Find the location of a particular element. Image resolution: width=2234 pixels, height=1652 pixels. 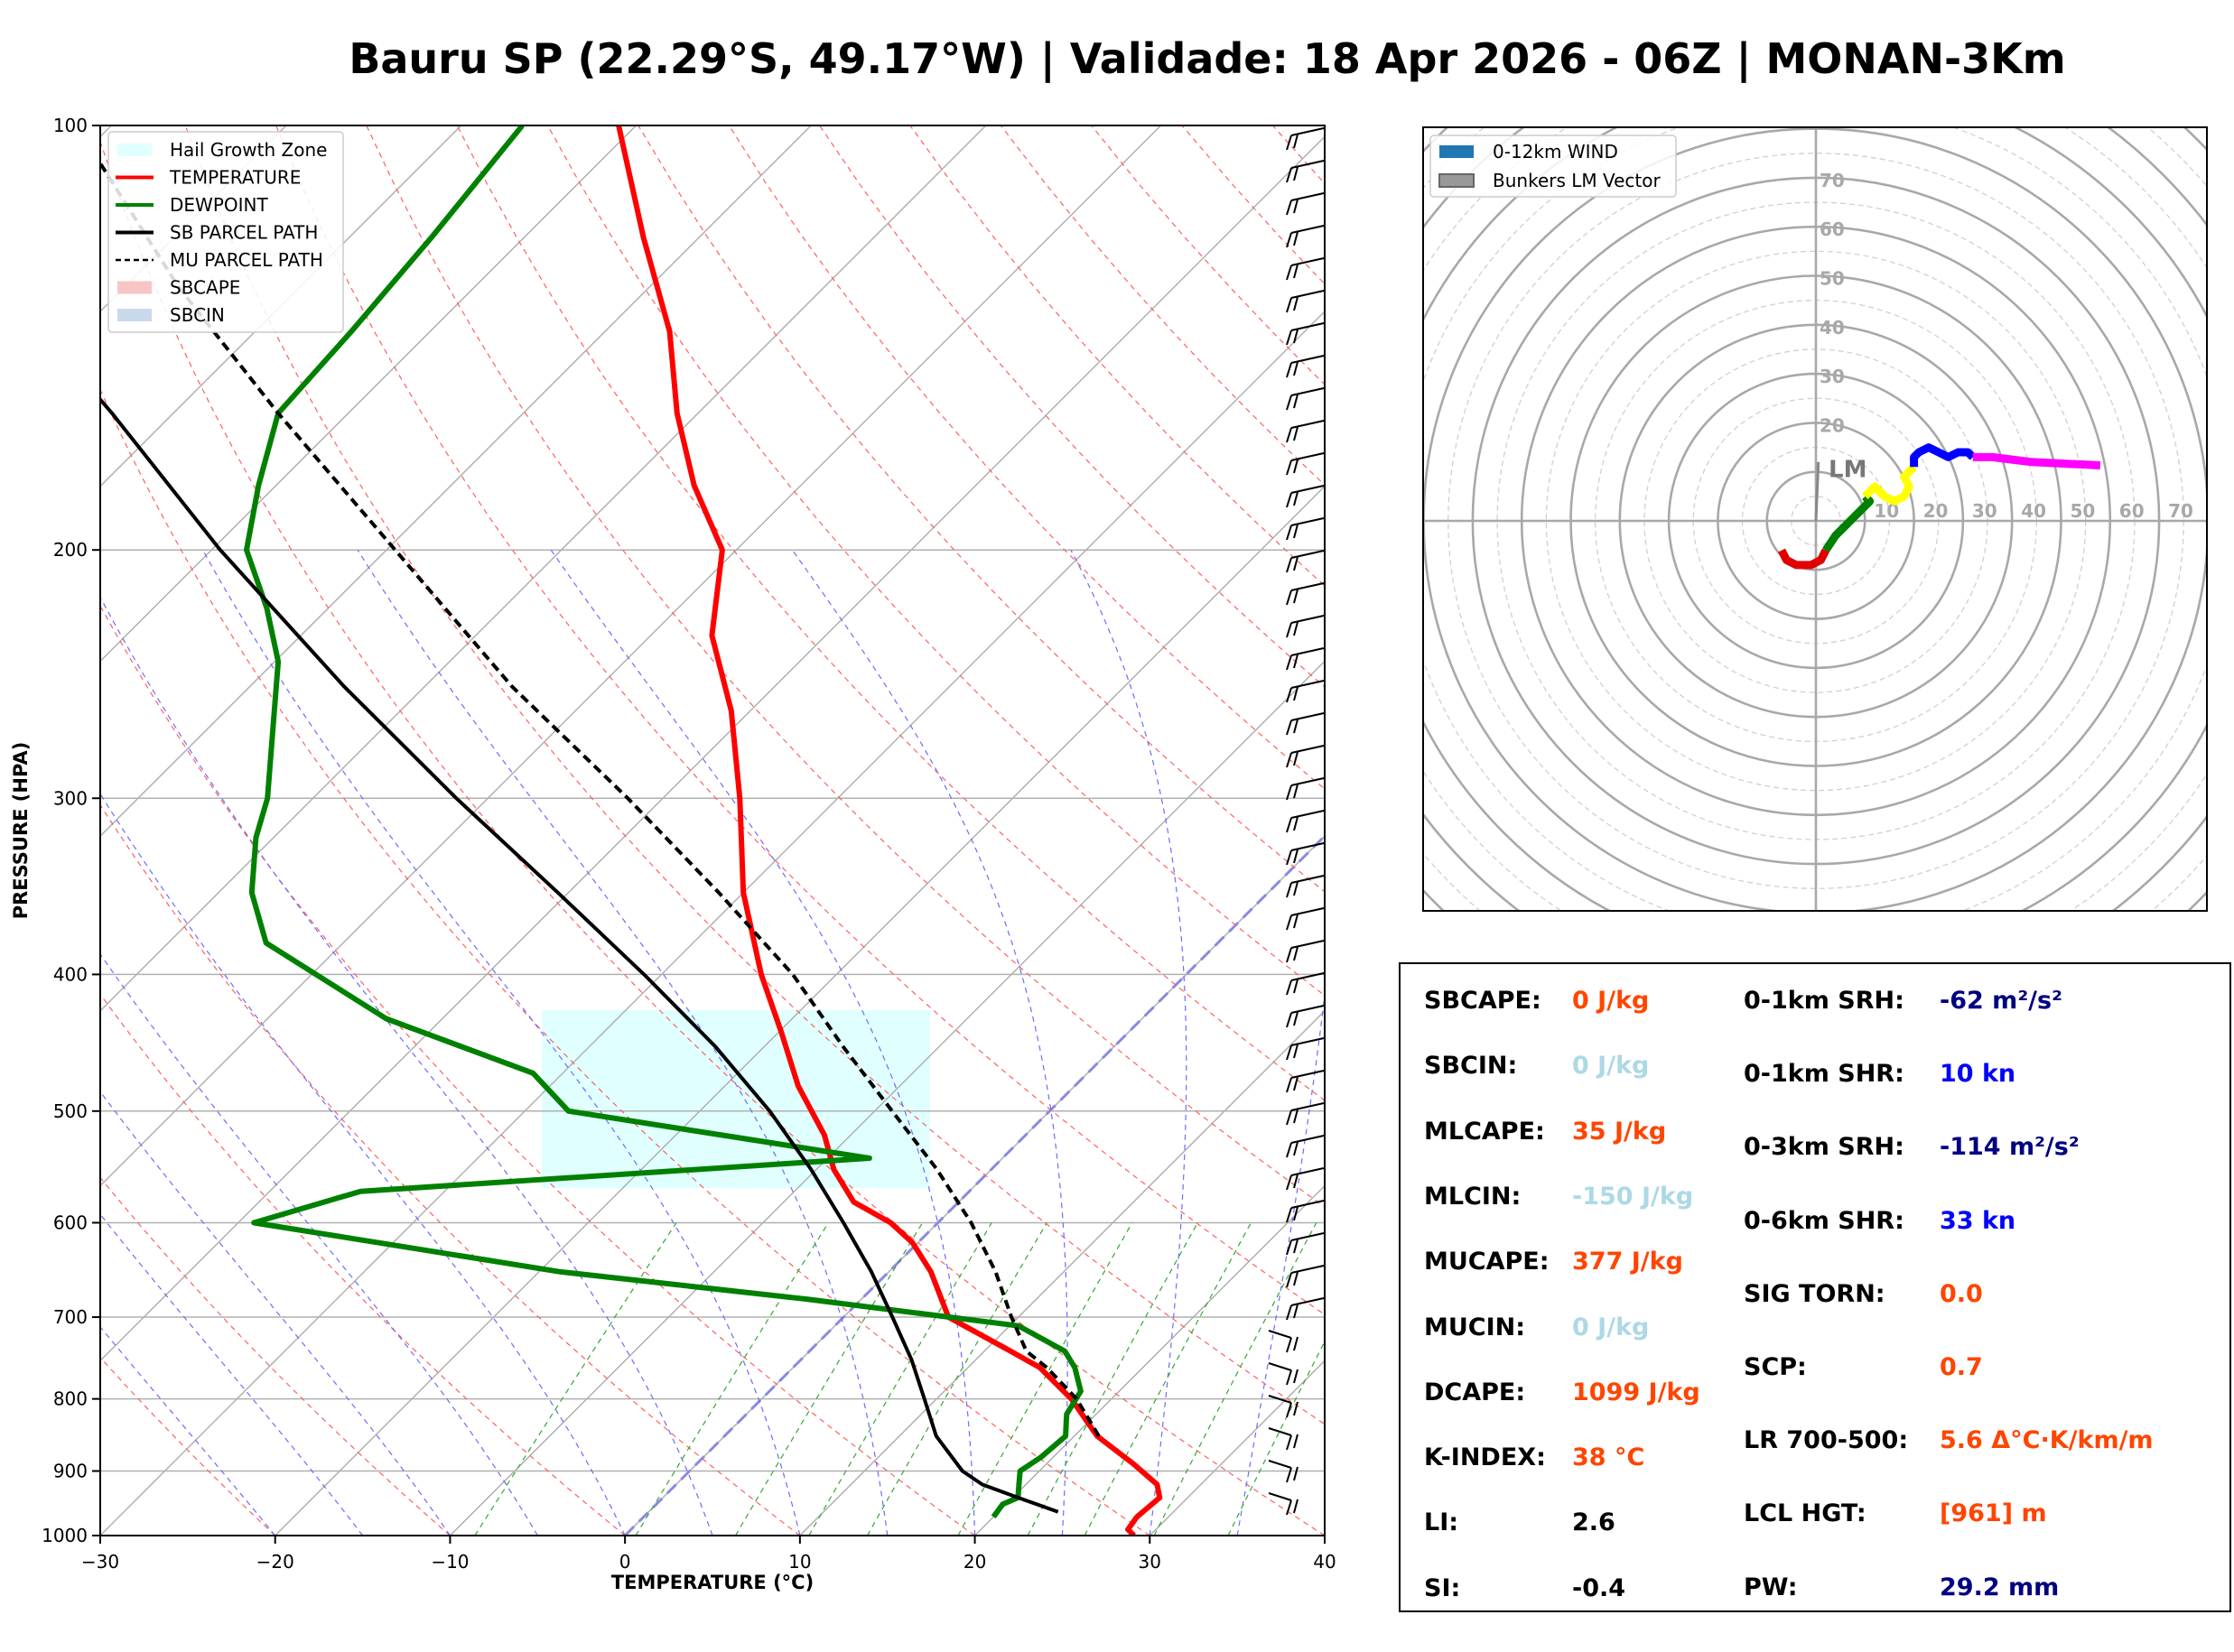

right-param-label: PW: is located at coordinates (1771, 1587).